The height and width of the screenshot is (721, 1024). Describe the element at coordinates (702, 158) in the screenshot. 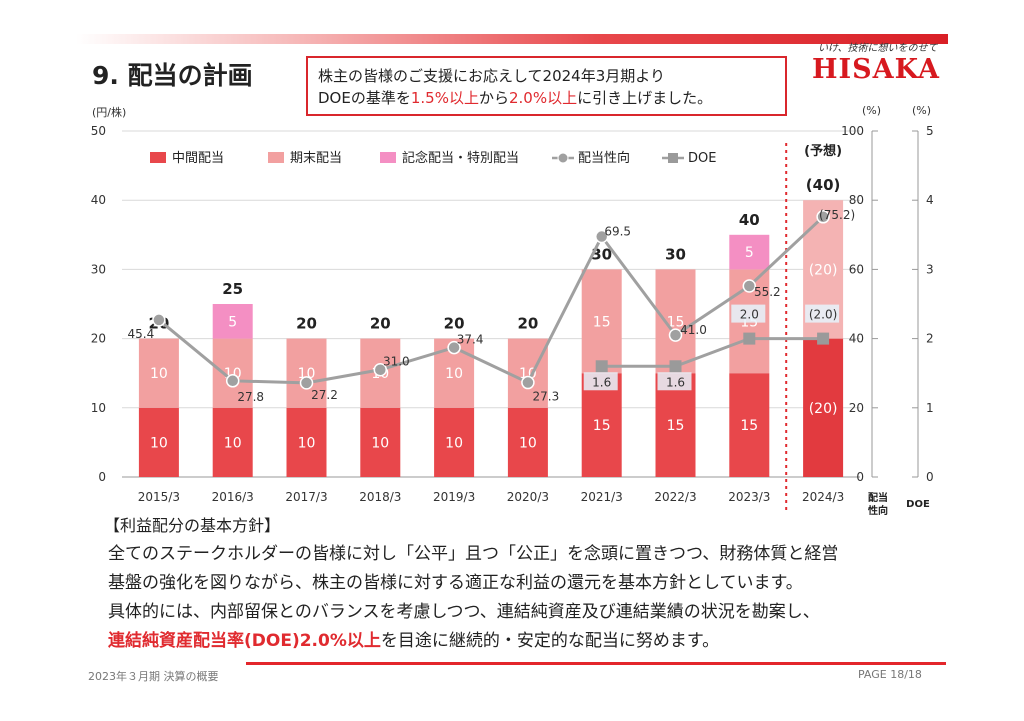

I see `legend-label: DOE` at that location.